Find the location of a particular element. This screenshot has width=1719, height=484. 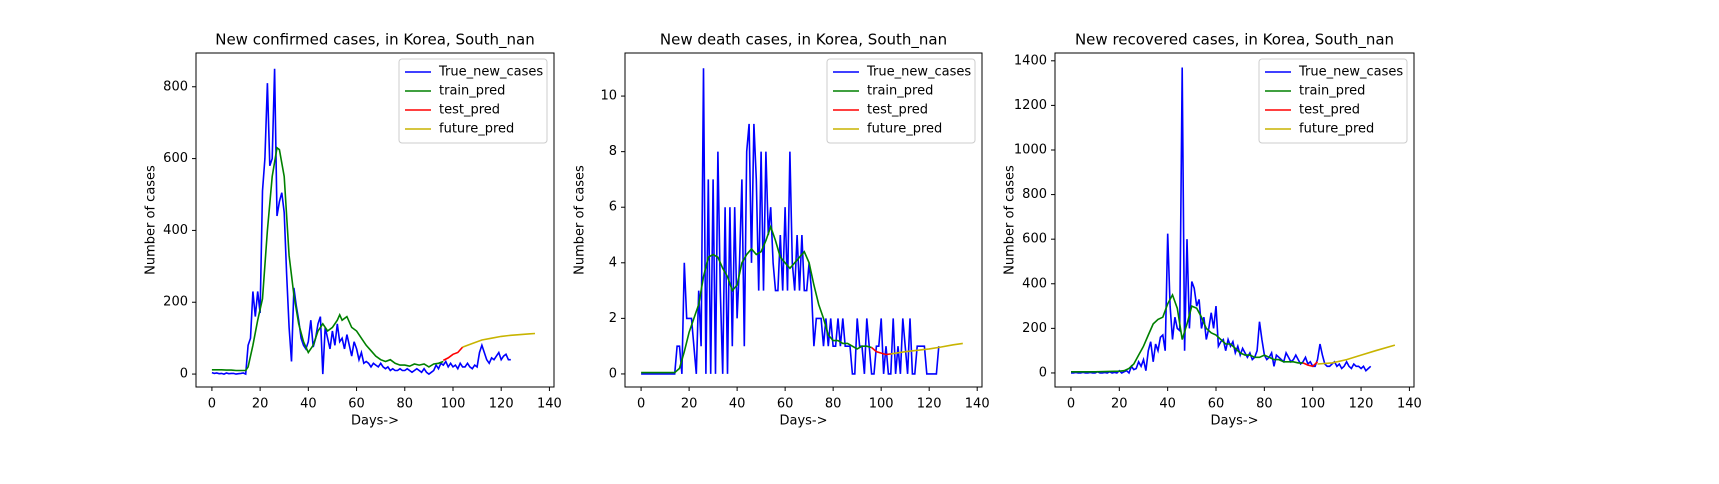

chart-title: New confirmed cases, in Korea, South_nan is located at coordinates (375, 40).